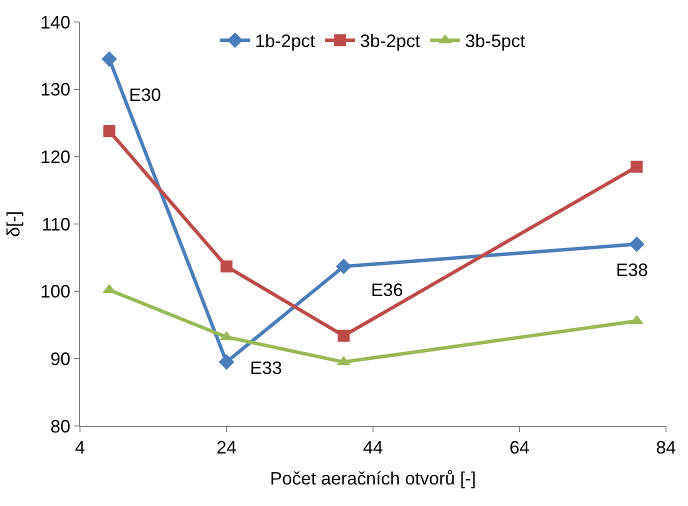 The width and height of the screenshot is (688, 506). I want to click on x-tick-label: 64, so click(519, 448).